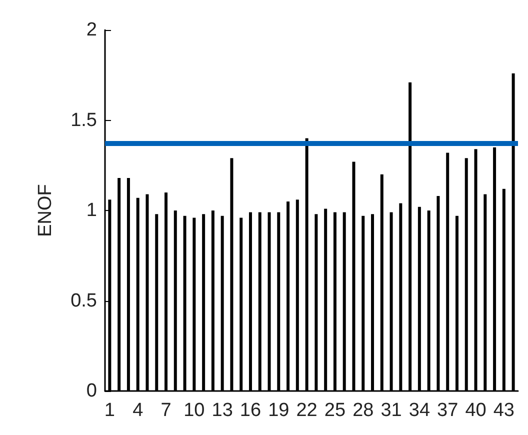 The width and height of the screenshot is (528, 435). Describe the element at coordinates (251, 410) in the screenshot. I see `x-tick-label: 16` at that location.